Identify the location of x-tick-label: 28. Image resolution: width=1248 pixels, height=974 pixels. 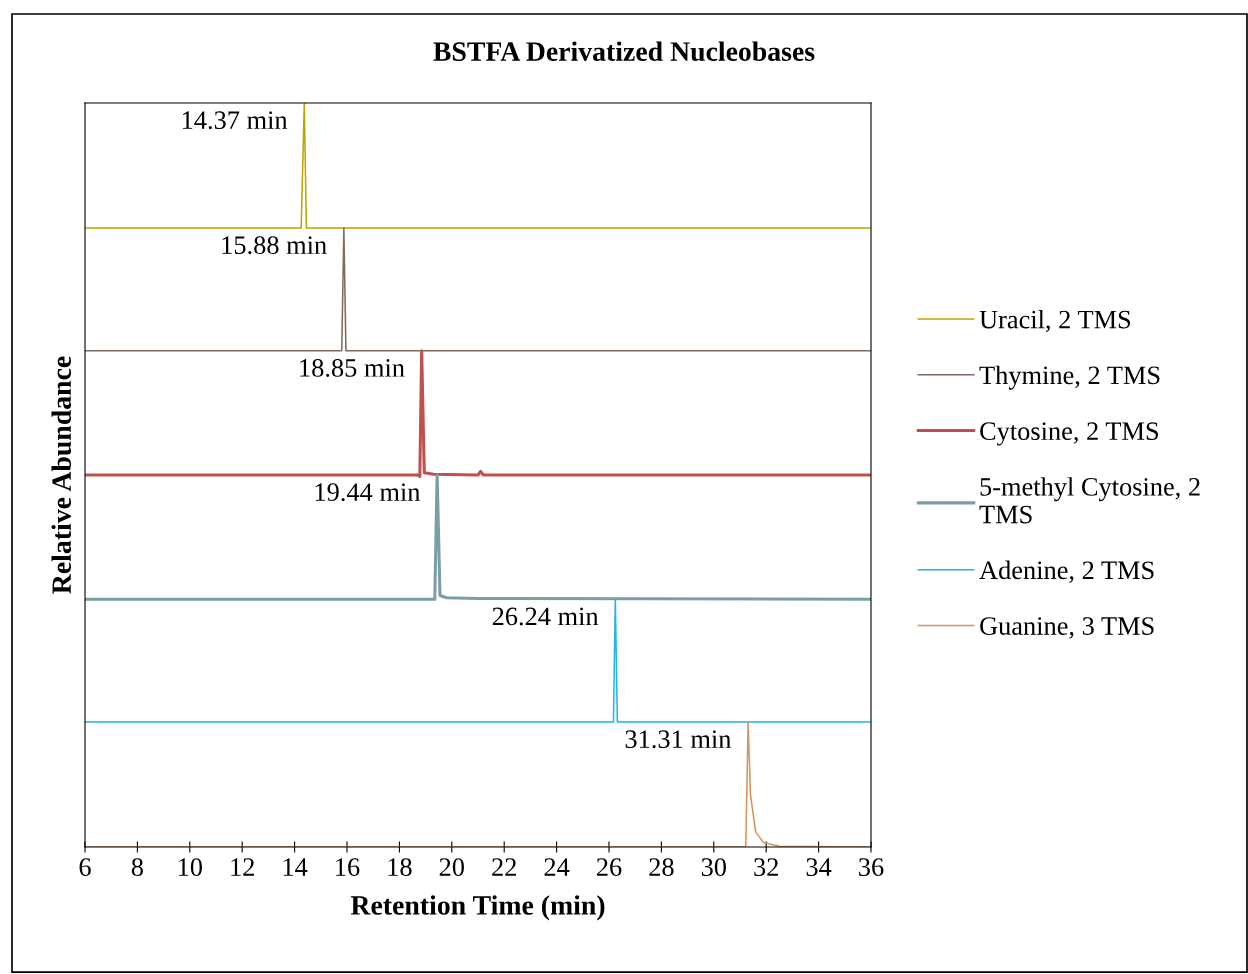
(661, 867).